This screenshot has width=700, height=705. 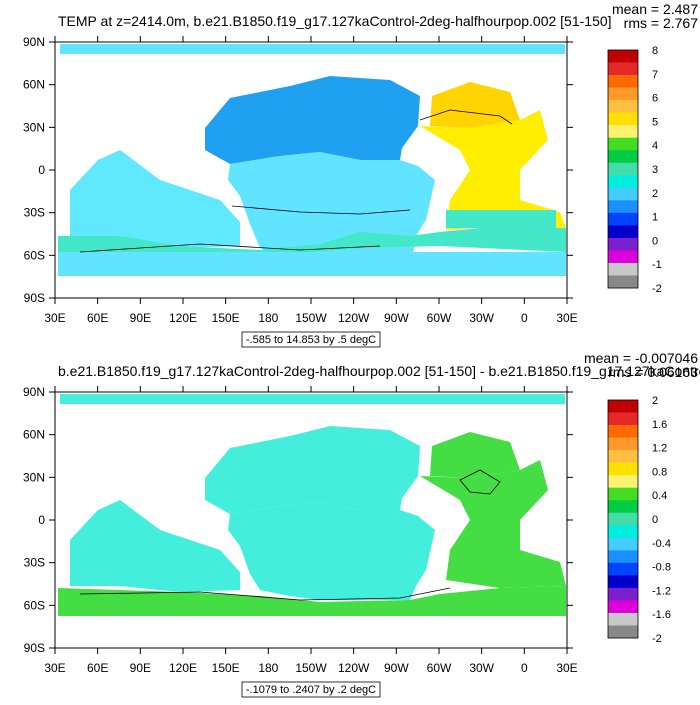 What do you see at coordinates (653, 372) in the screenshot?
I see `panel-2-rms: rms = 0.06163` at bounding box center [653, 372].